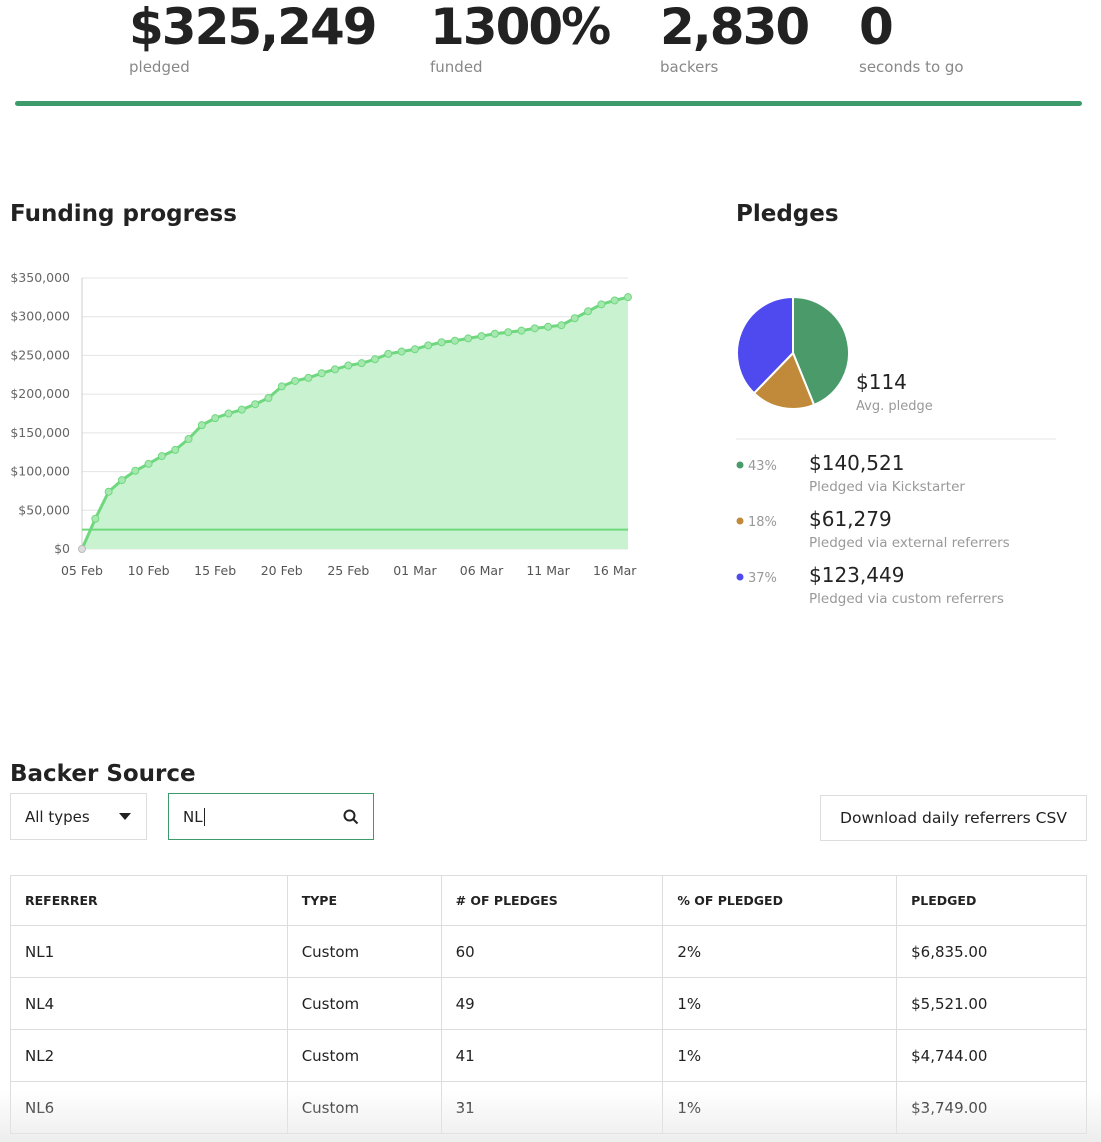 This screenshot has width=1101, height=1142. What do you see at coordinates (991, 1003) in the screenshot?
I see `table-cell: $5,521.00` at bounding box center [991, 1003].